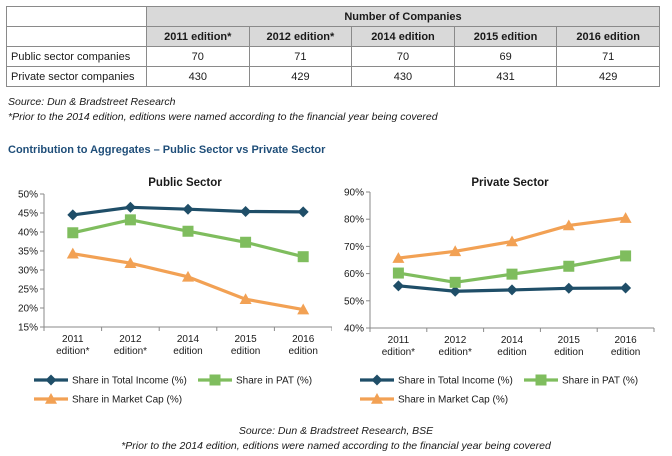  I want to click on y-tick-label: 45%, so click(28, 214).